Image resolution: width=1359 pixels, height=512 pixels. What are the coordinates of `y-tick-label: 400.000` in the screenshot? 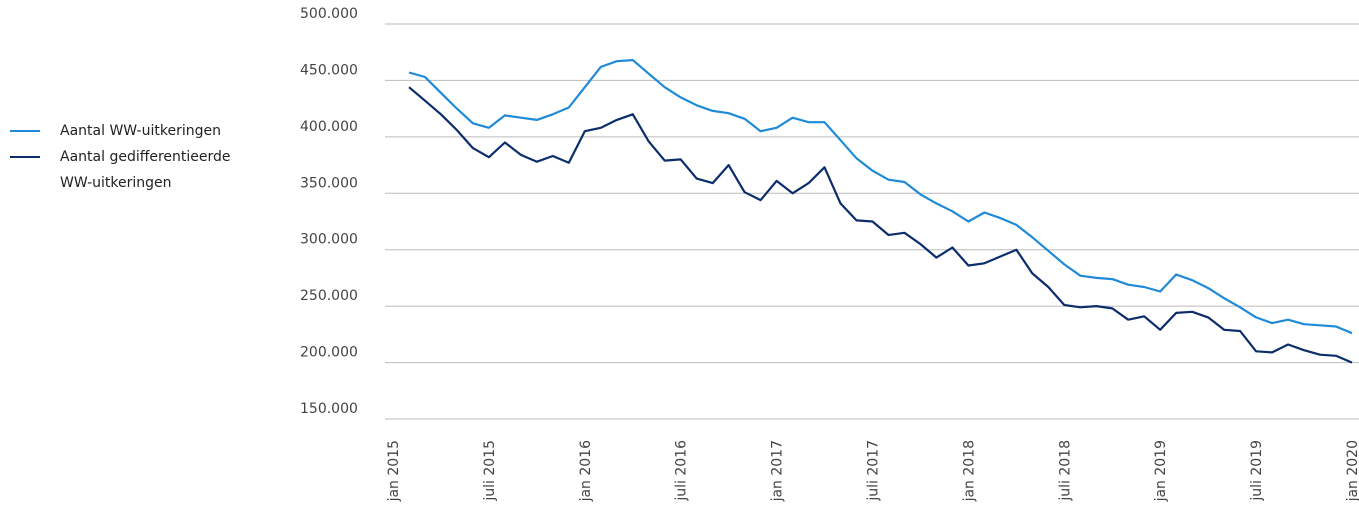 It's located at (329, 127).